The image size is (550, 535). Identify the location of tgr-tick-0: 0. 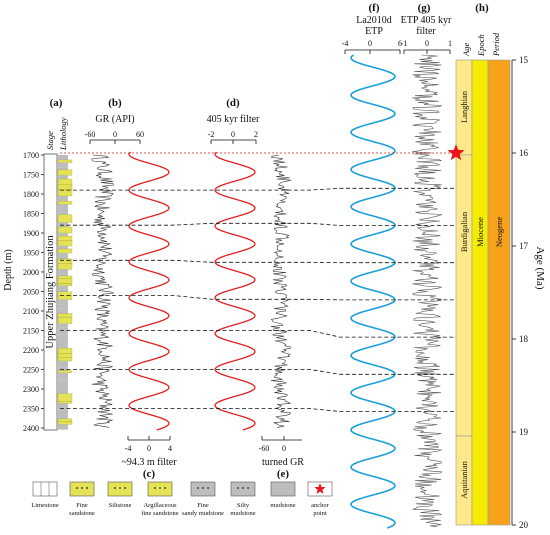
(284, 448).